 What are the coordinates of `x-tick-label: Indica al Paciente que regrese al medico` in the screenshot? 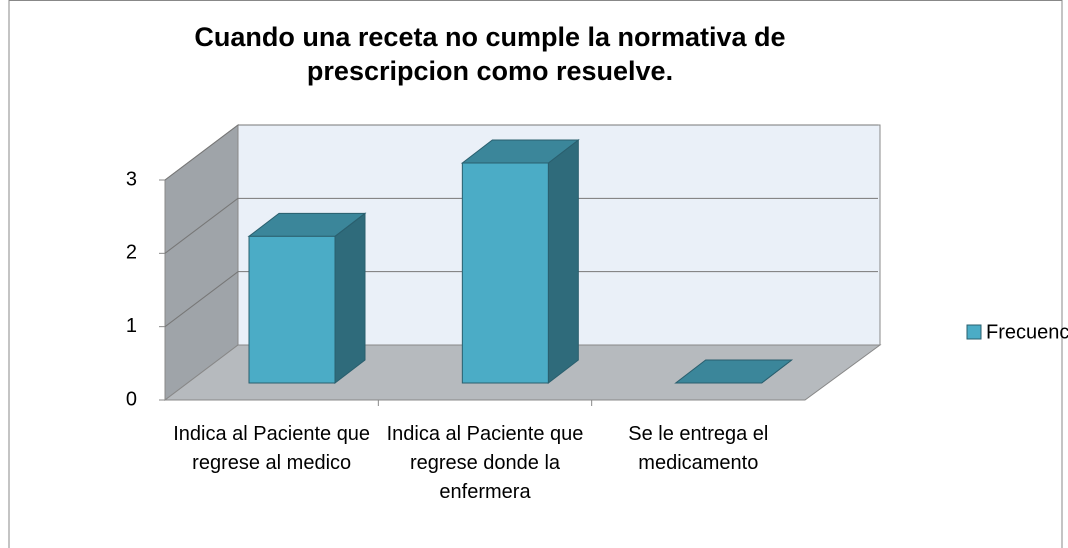 It's located at (272, 448).